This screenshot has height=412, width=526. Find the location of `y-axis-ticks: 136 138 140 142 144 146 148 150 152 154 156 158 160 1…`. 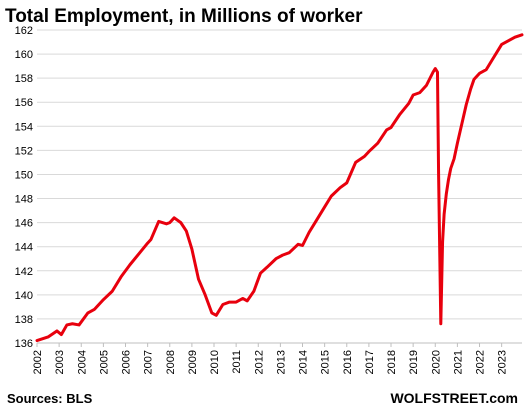

y-axis-ticks: 136 138 140 142 144 146 148 150 152 154 156 158 160 1… is located at coordinates (24, 187).